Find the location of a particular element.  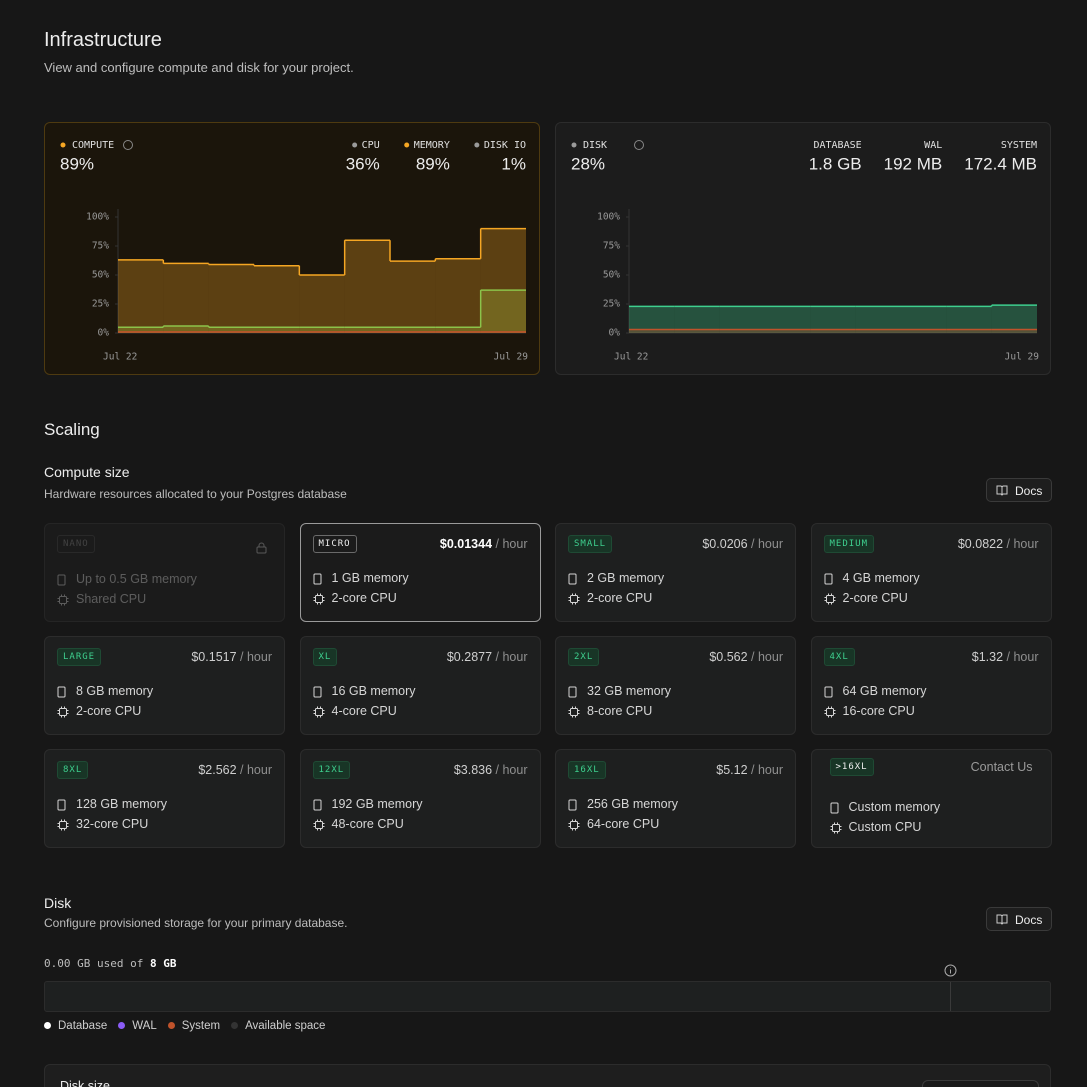

tier-card: XL $0.2877 / hour 16 GB memory 4-core CPU is located at coordinates (420, 685).